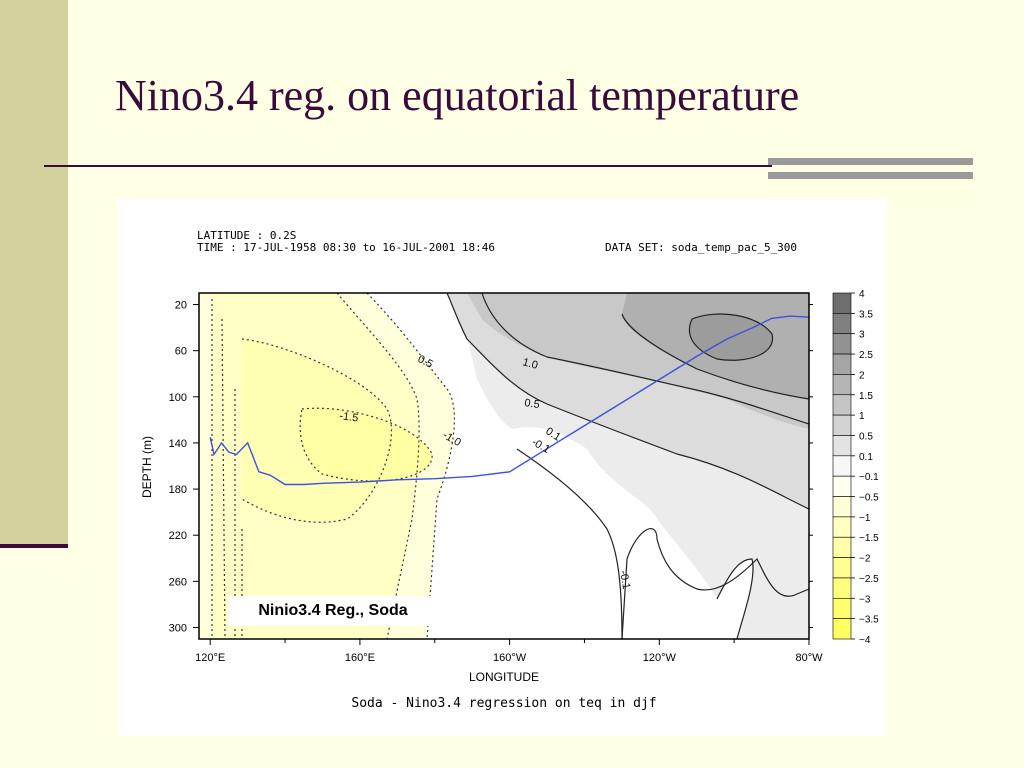 The image size is (1024, 768). Describe the element at coordinates (408, 166) in the screenshot. I see `title-rule` at that location.